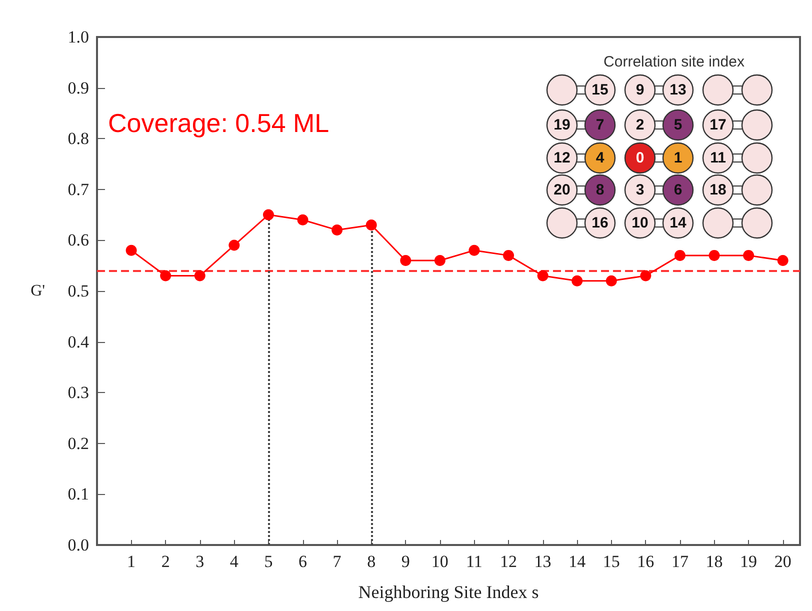 The height and width of the screenshot is (611, 812). I want to click on annotation: 15, so click(600, 90).